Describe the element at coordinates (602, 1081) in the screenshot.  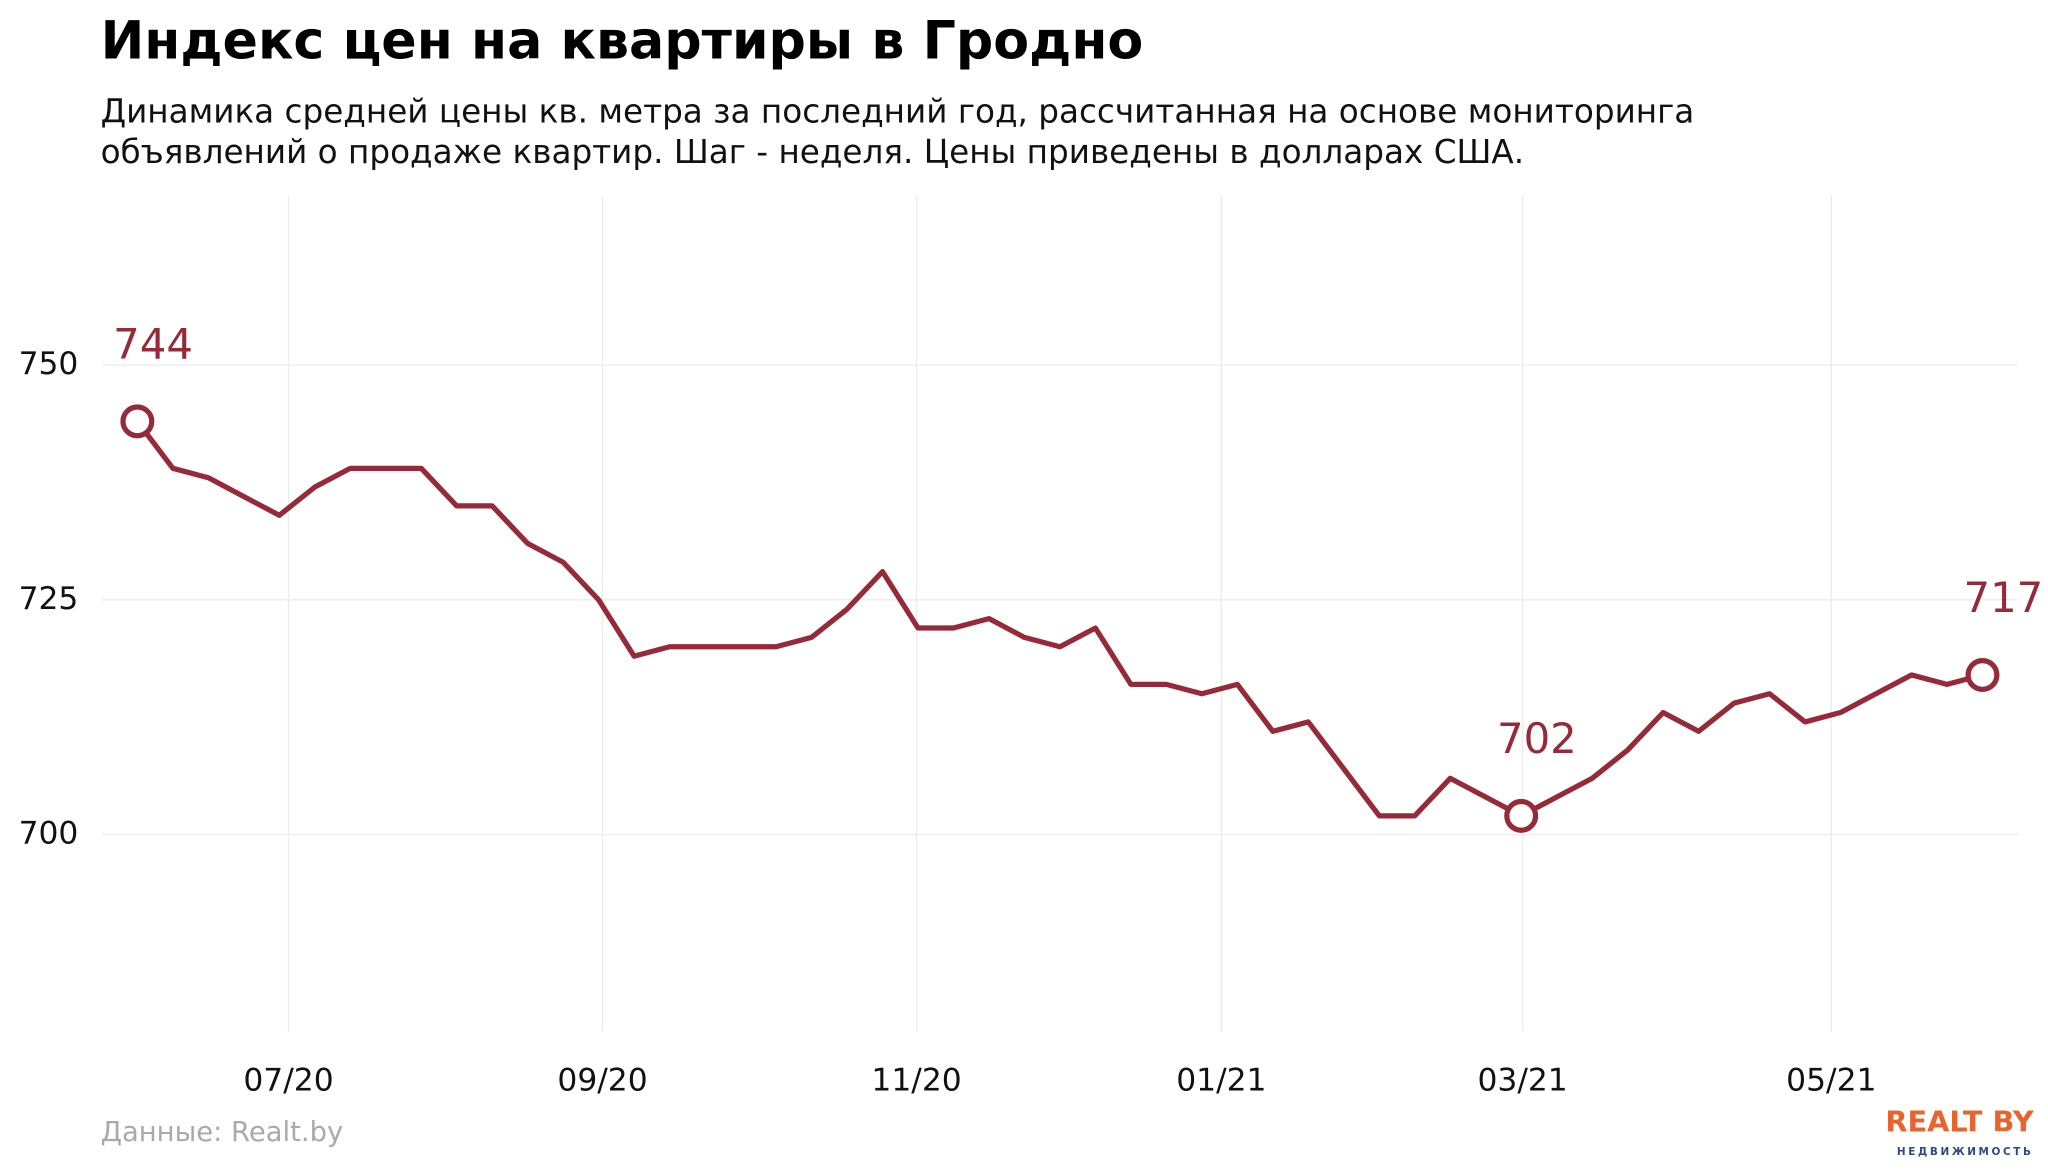
I see `x-tick-label: 09/20` at that location.